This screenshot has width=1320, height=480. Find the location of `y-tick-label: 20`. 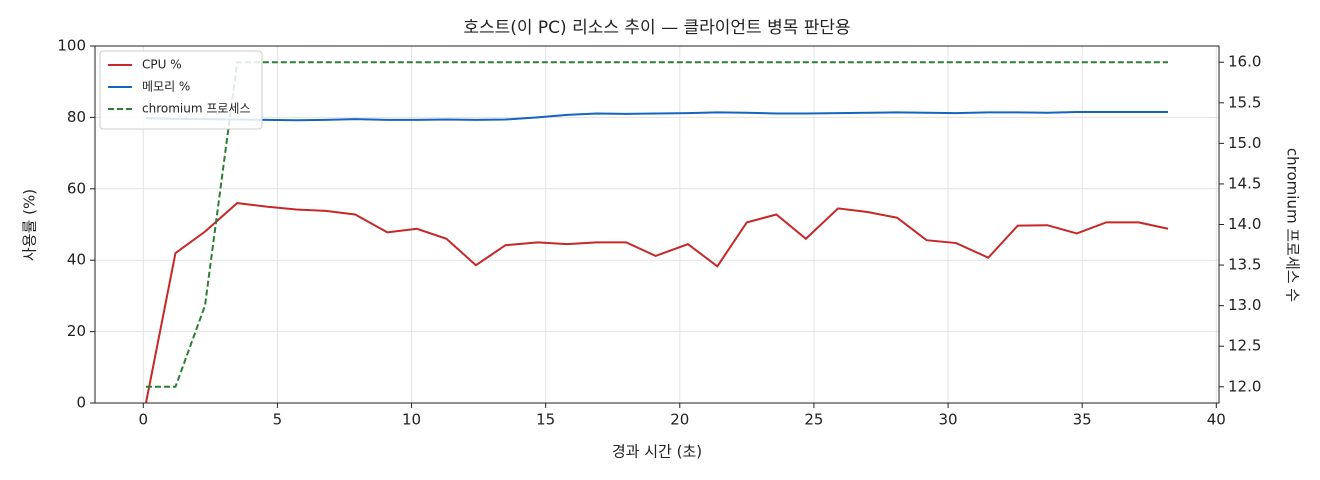

y-tick-label: 20 is located at coordinates (76, 331).